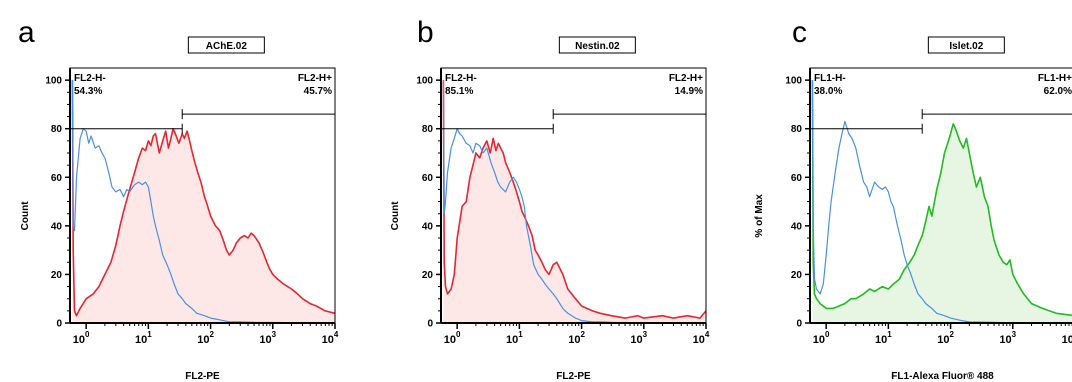 This screenshot has width=1072, height=382. What do you see at coordinates (830, 78) in the screenshot?
I see `gate-left-name: FL1-H-` at bounding box center [830, 78].